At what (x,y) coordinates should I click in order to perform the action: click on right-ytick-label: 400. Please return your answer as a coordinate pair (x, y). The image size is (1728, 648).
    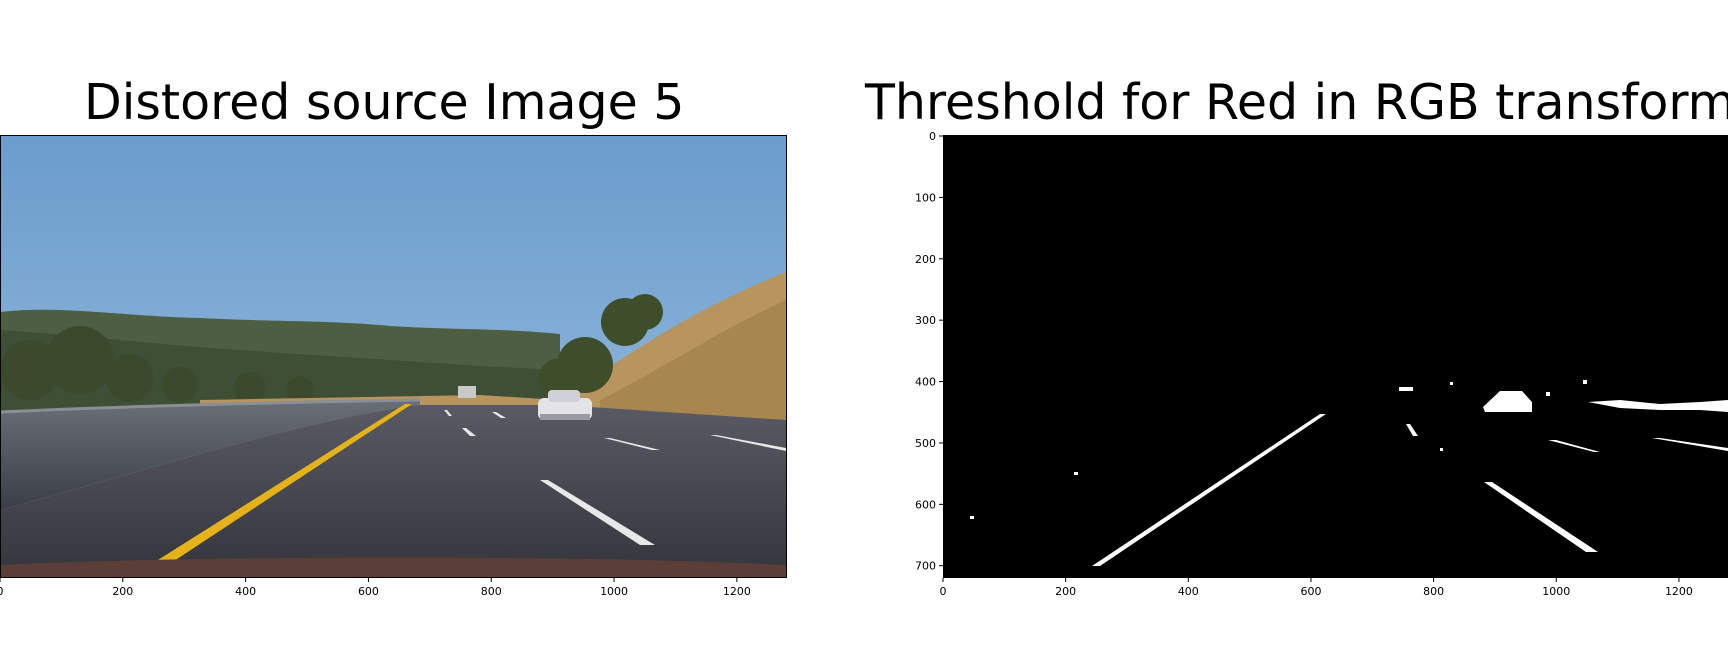
    Looking at the image, I should click on (925, 382).